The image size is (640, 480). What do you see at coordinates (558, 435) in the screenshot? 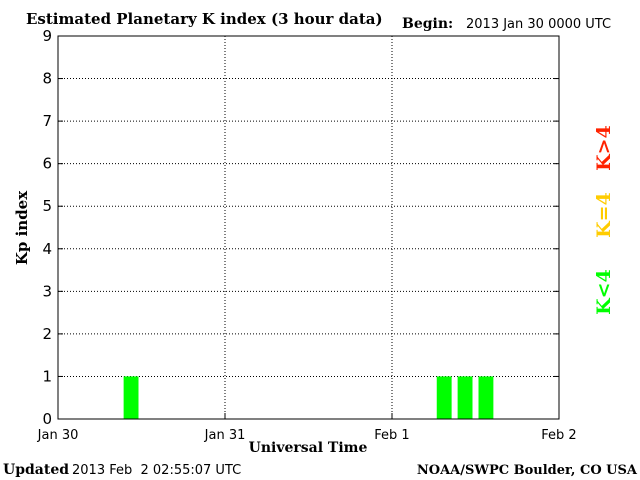
I see `x-tick-label: Feb 2` at bounding box center [558, 435].